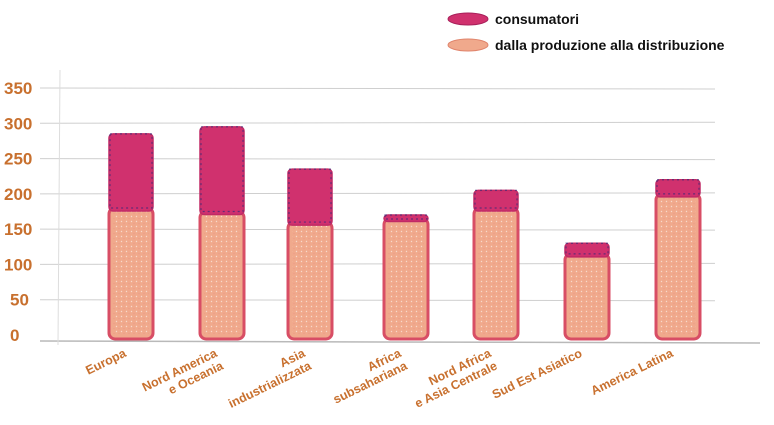 The width and height of the screenshot is (774, 425). Describe the element at coordinates (270, 384) in the screenshot. I see `x-tick-label-line: industrializzata` at that location.